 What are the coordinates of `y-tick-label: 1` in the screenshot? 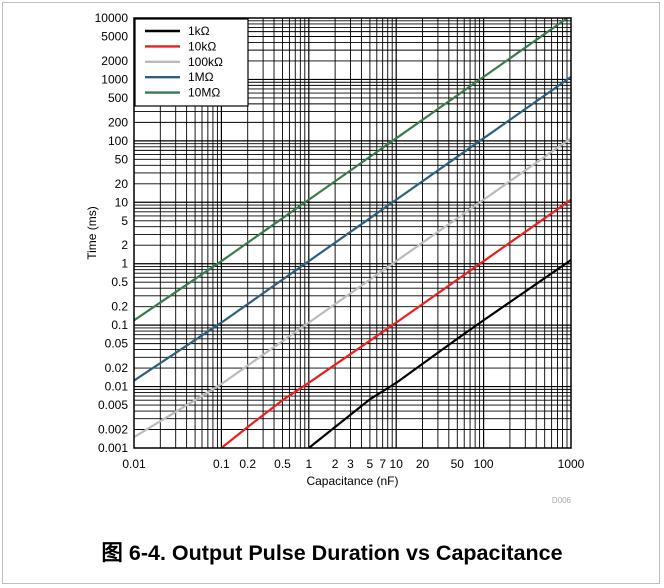 It's located at (124, 264).